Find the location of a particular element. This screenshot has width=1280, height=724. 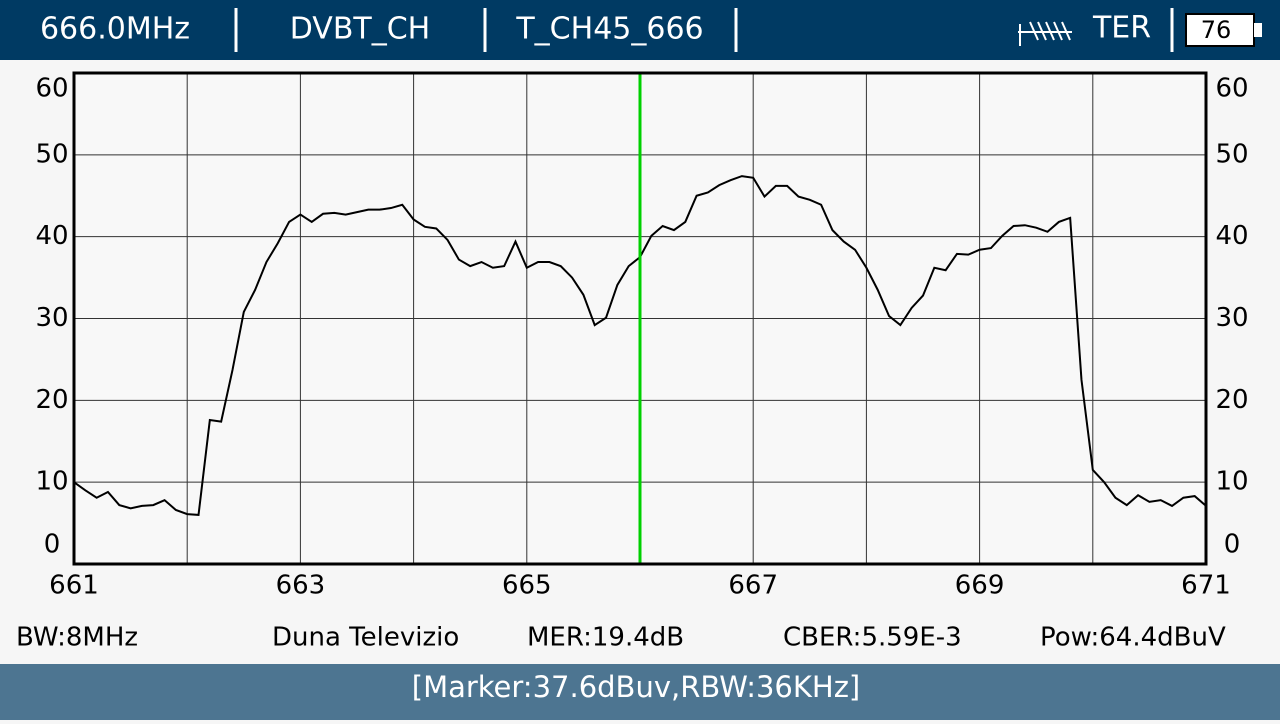

x-tick-label: 663 is located at coordinates (301, 586).